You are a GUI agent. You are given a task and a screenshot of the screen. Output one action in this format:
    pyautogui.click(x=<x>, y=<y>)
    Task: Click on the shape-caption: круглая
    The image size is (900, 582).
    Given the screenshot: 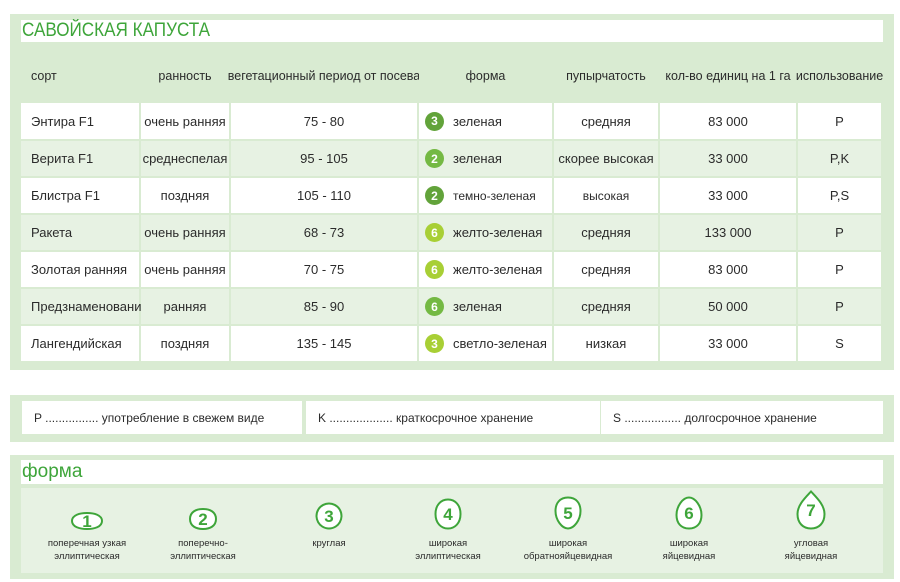 What is the action you would take?
    pyautogui.click(x=329, y=543)
    